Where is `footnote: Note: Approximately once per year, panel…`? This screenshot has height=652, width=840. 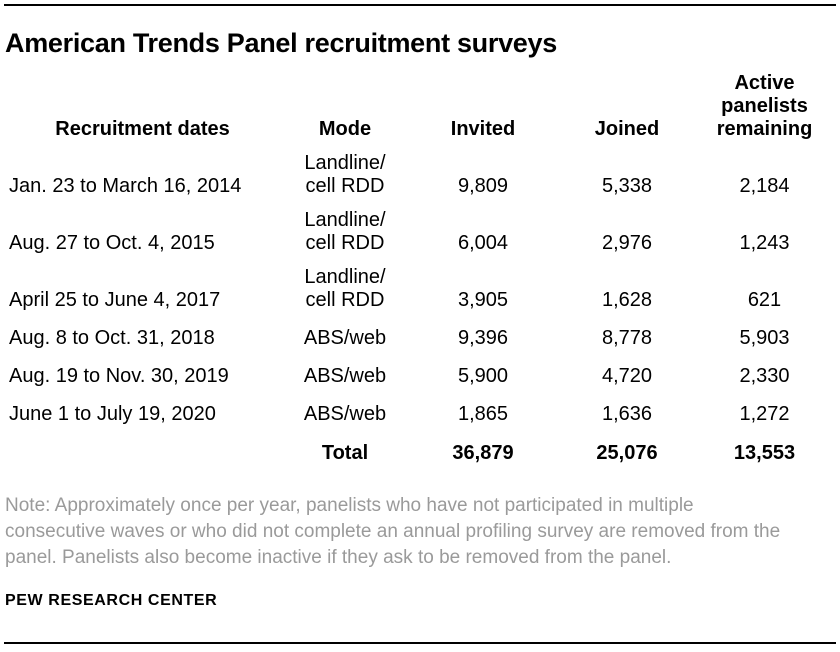 footnote: Note: Approximately once per year, panel… is located at coordinates (420, 532).